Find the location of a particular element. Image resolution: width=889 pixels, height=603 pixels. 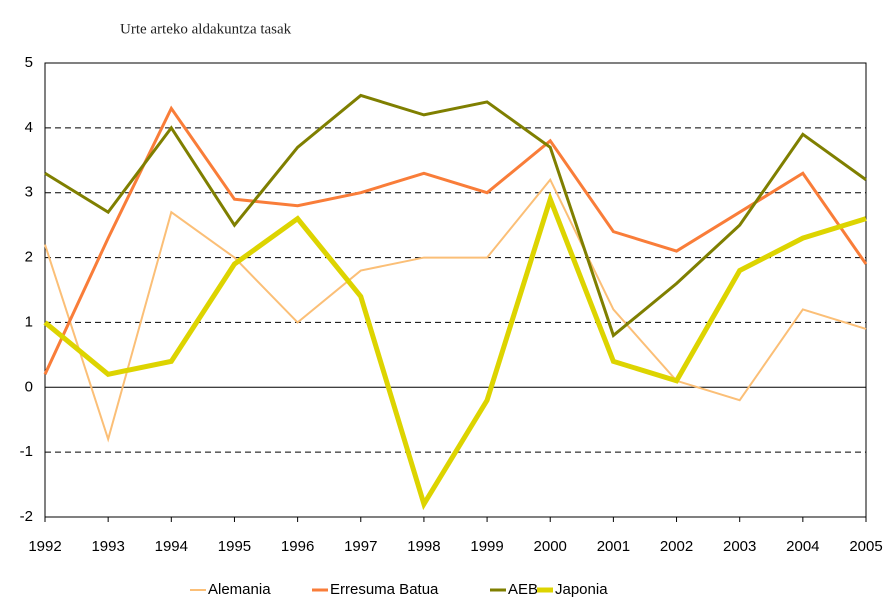

x-tick-label: 1992 is located at coordinates (44, 546).